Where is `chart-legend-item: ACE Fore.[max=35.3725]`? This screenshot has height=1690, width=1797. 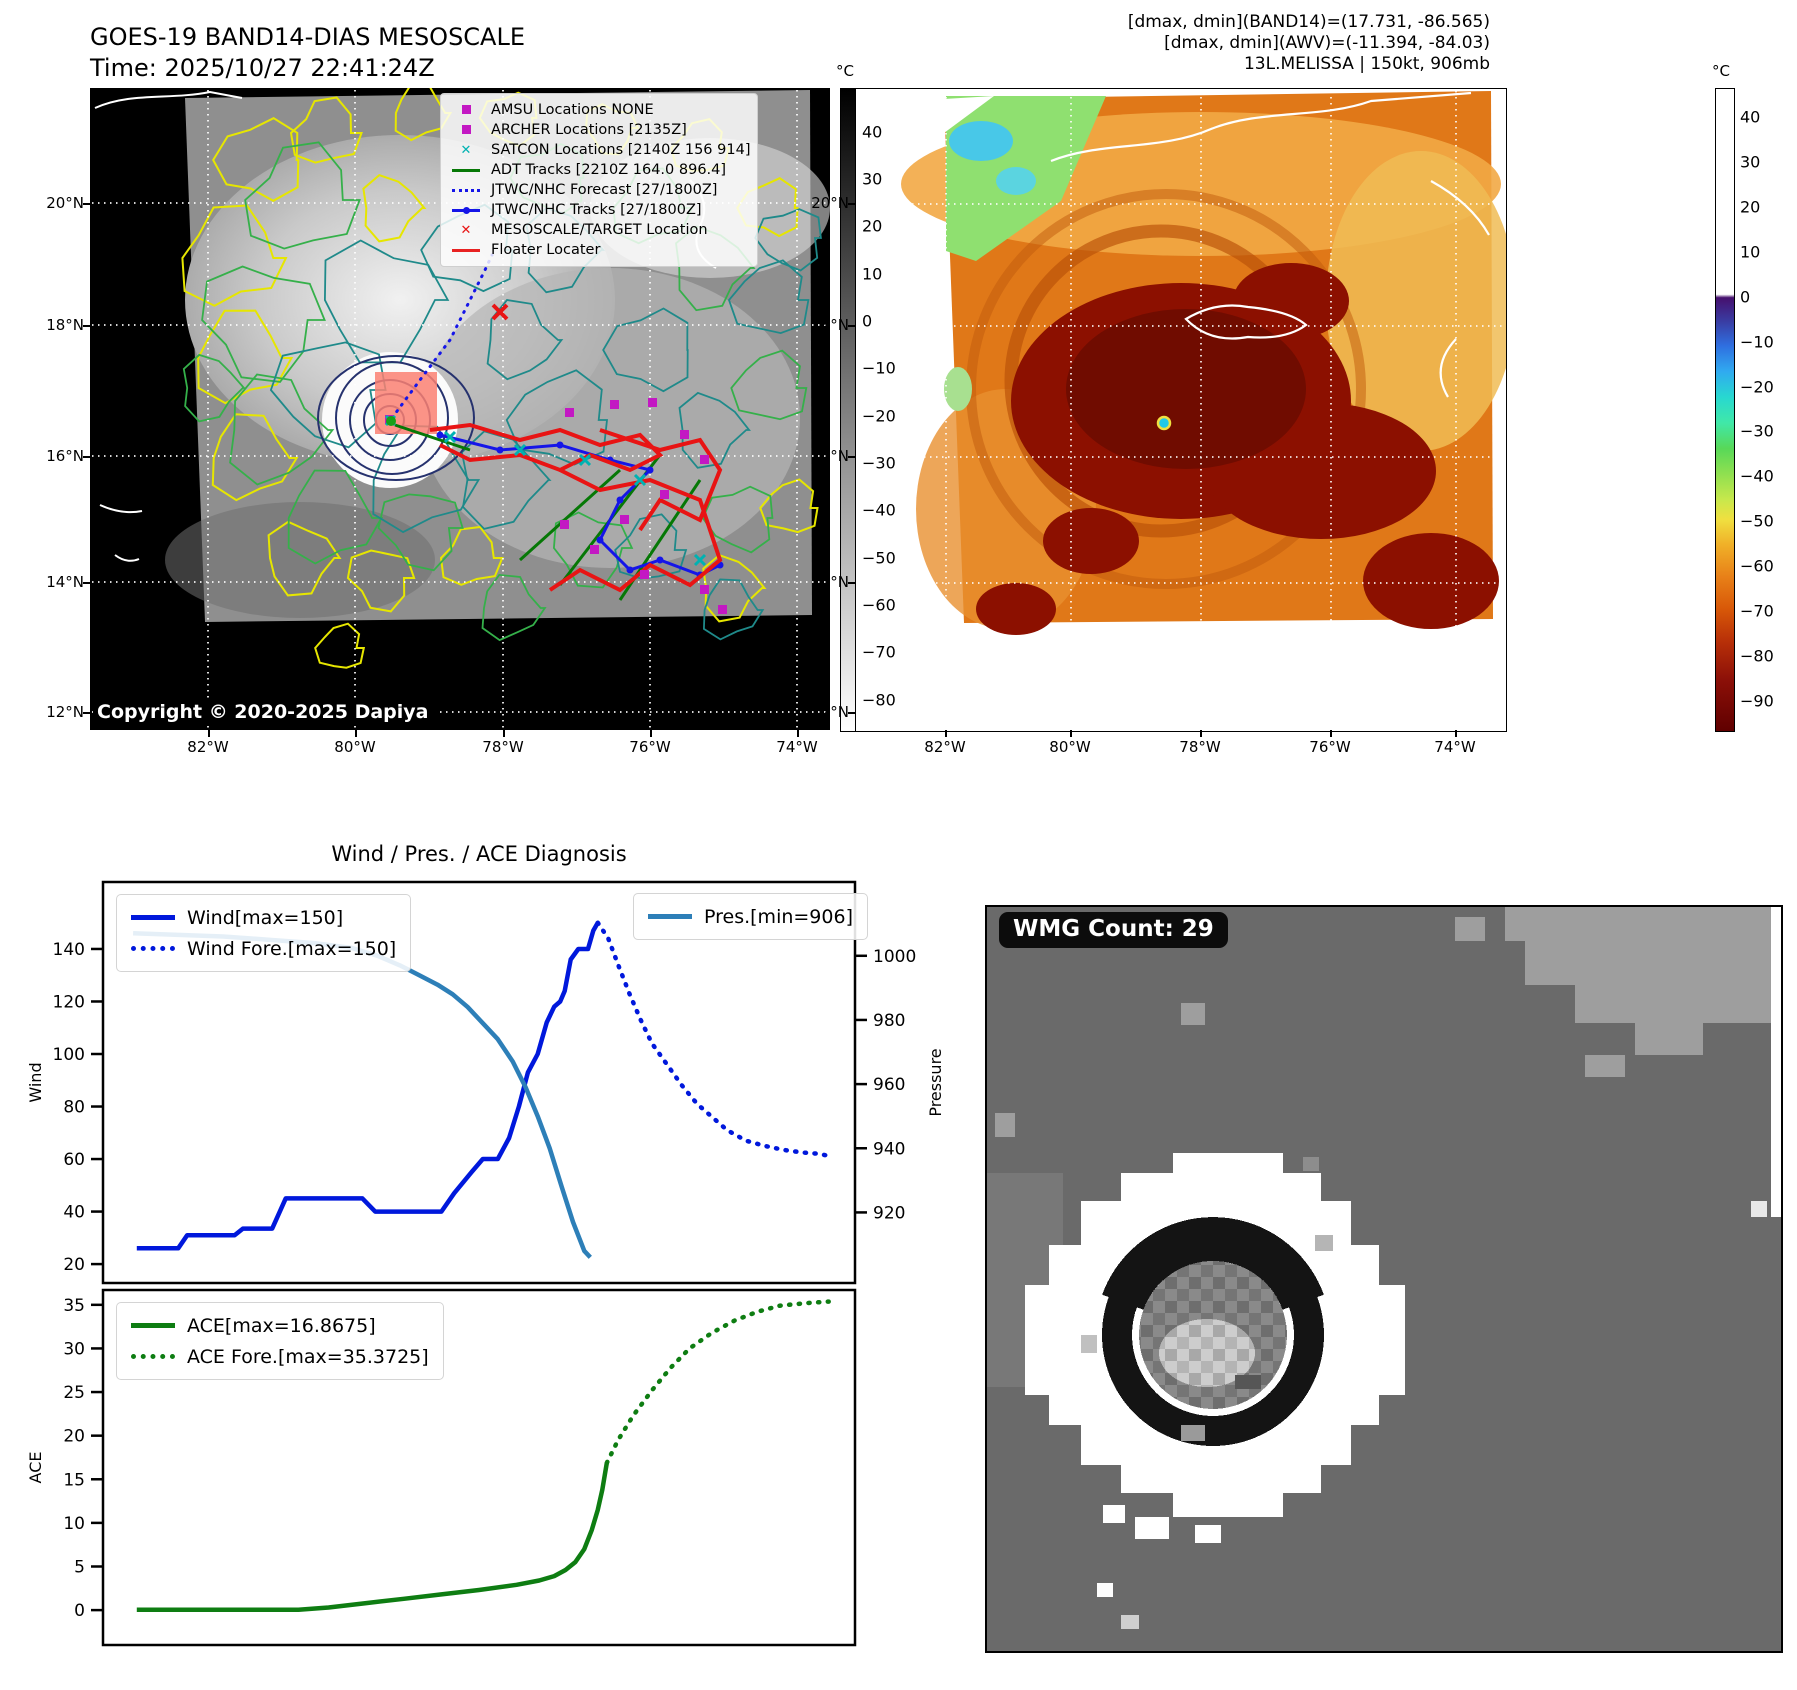
chart-legend-item: ACE Fore.[max=35.3725] is located at coordinates (280, 1356).